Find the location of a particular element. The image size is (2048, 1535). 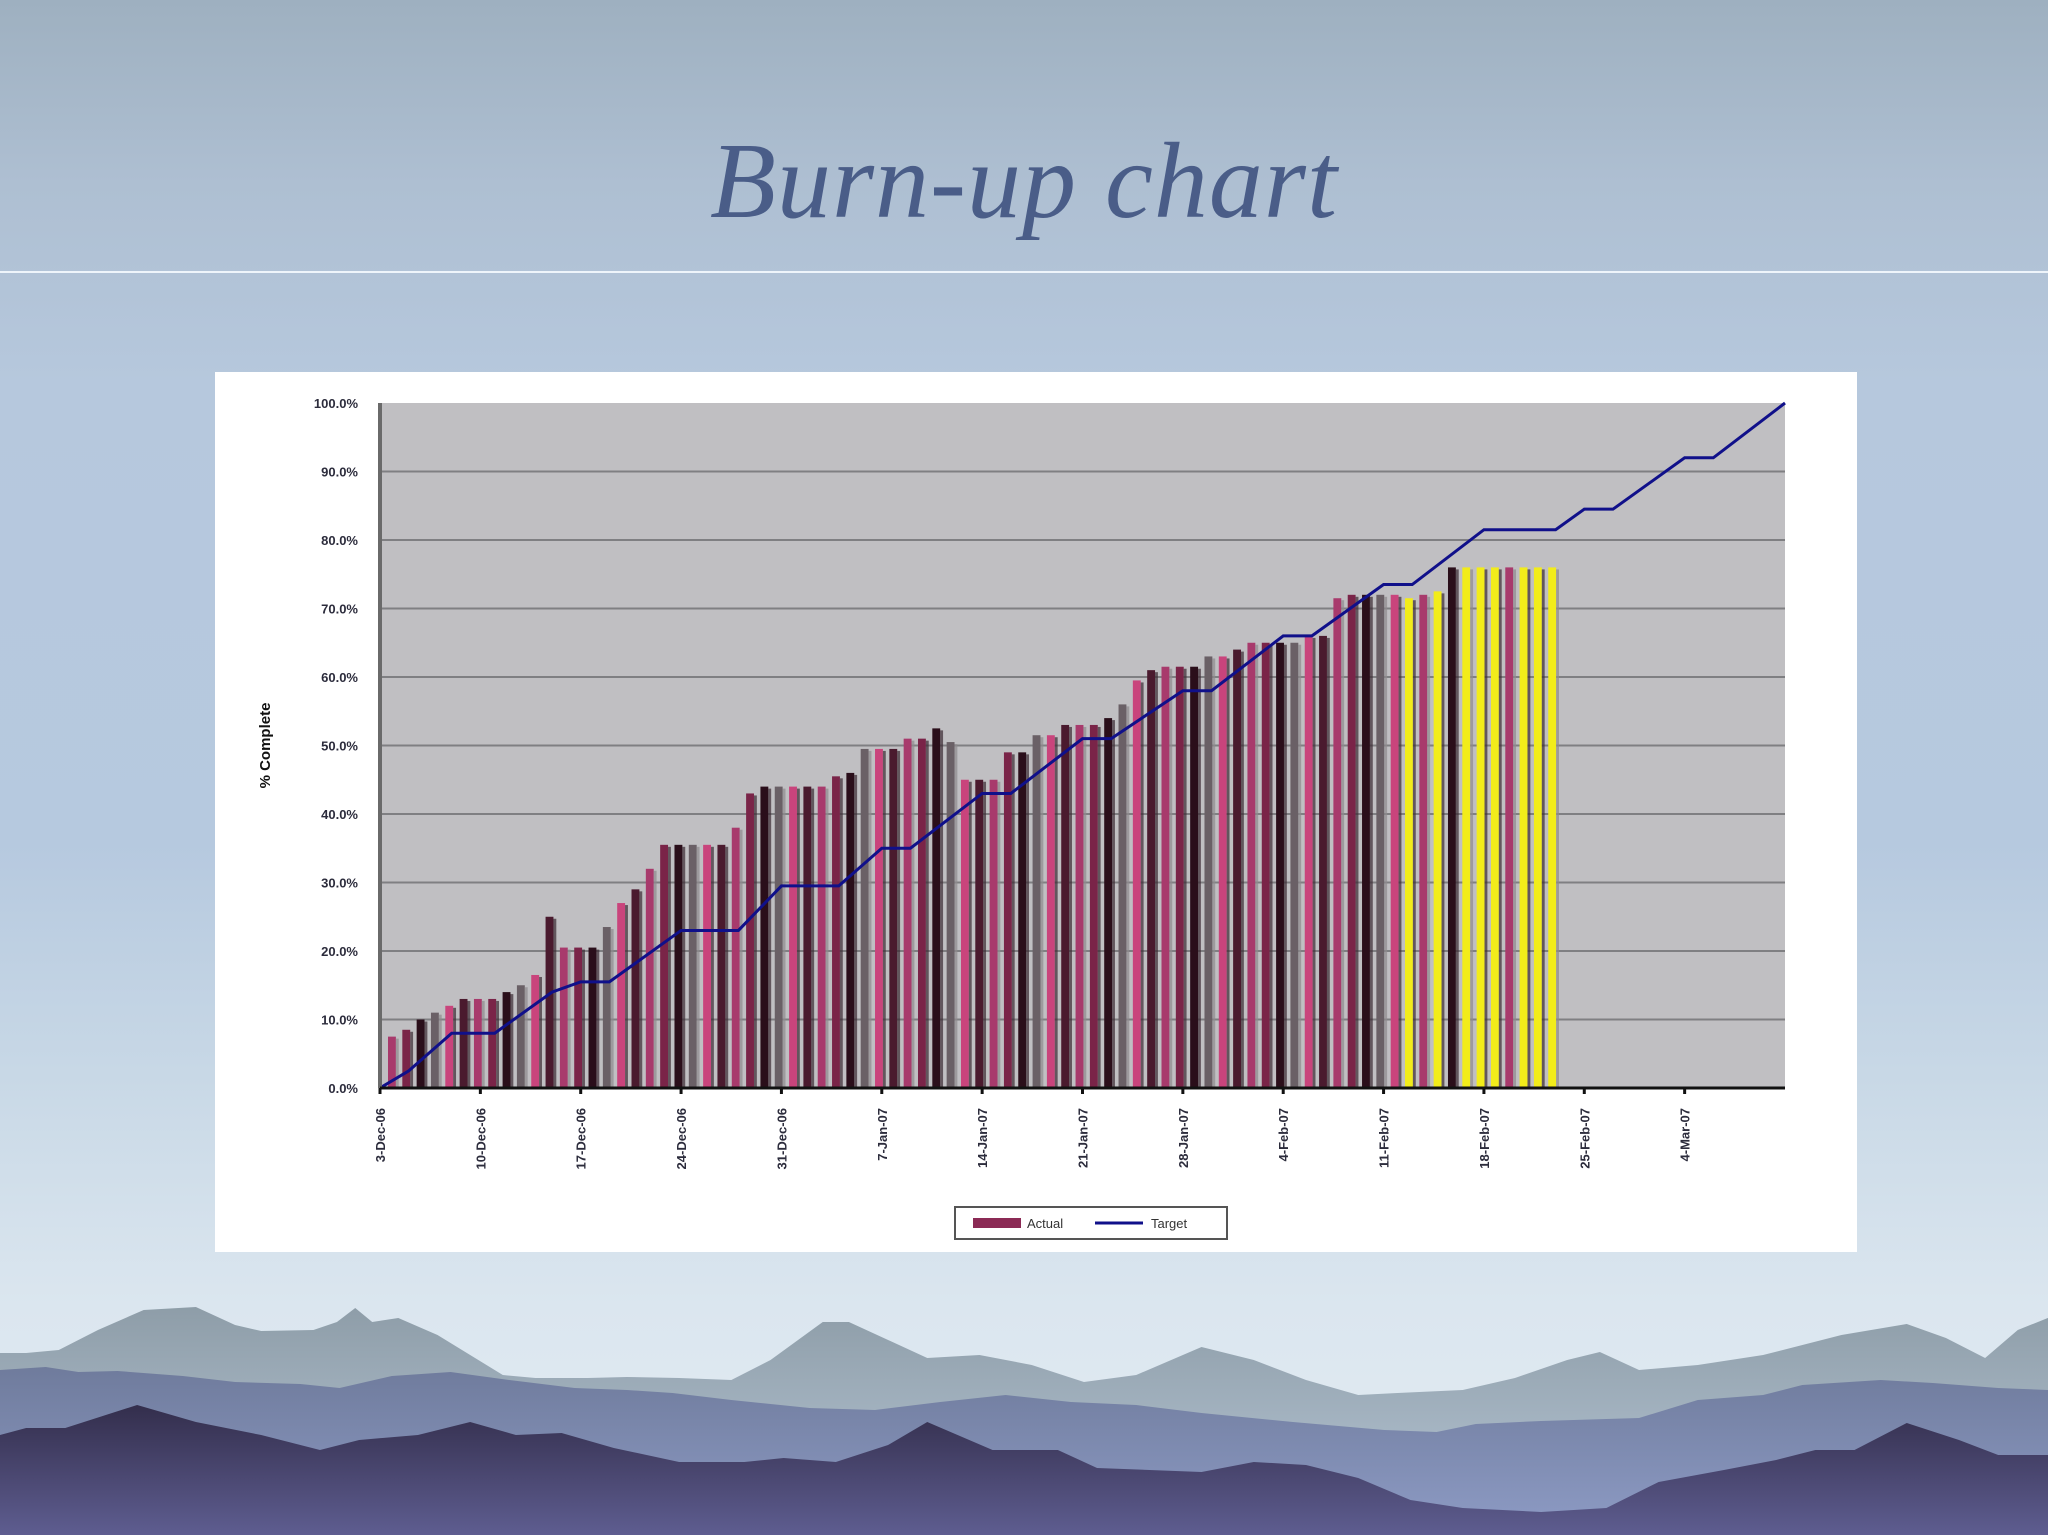

y-tick-label: 90.0% is located at coordinates (339, 472).